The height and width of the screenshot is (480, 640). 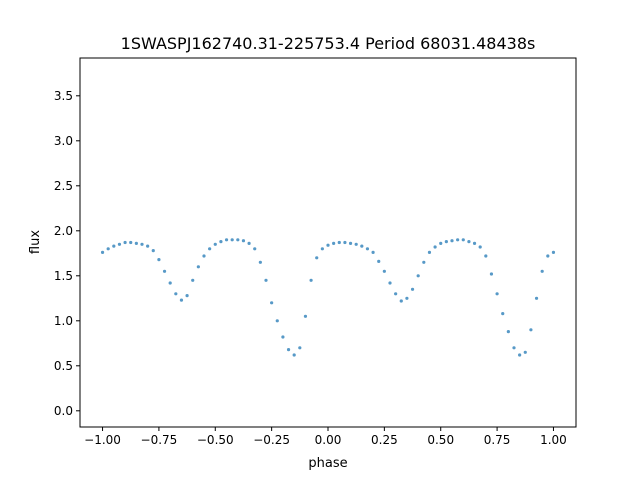 I want to click on y-tick-label: 2.0, so click(x=63, y=231).